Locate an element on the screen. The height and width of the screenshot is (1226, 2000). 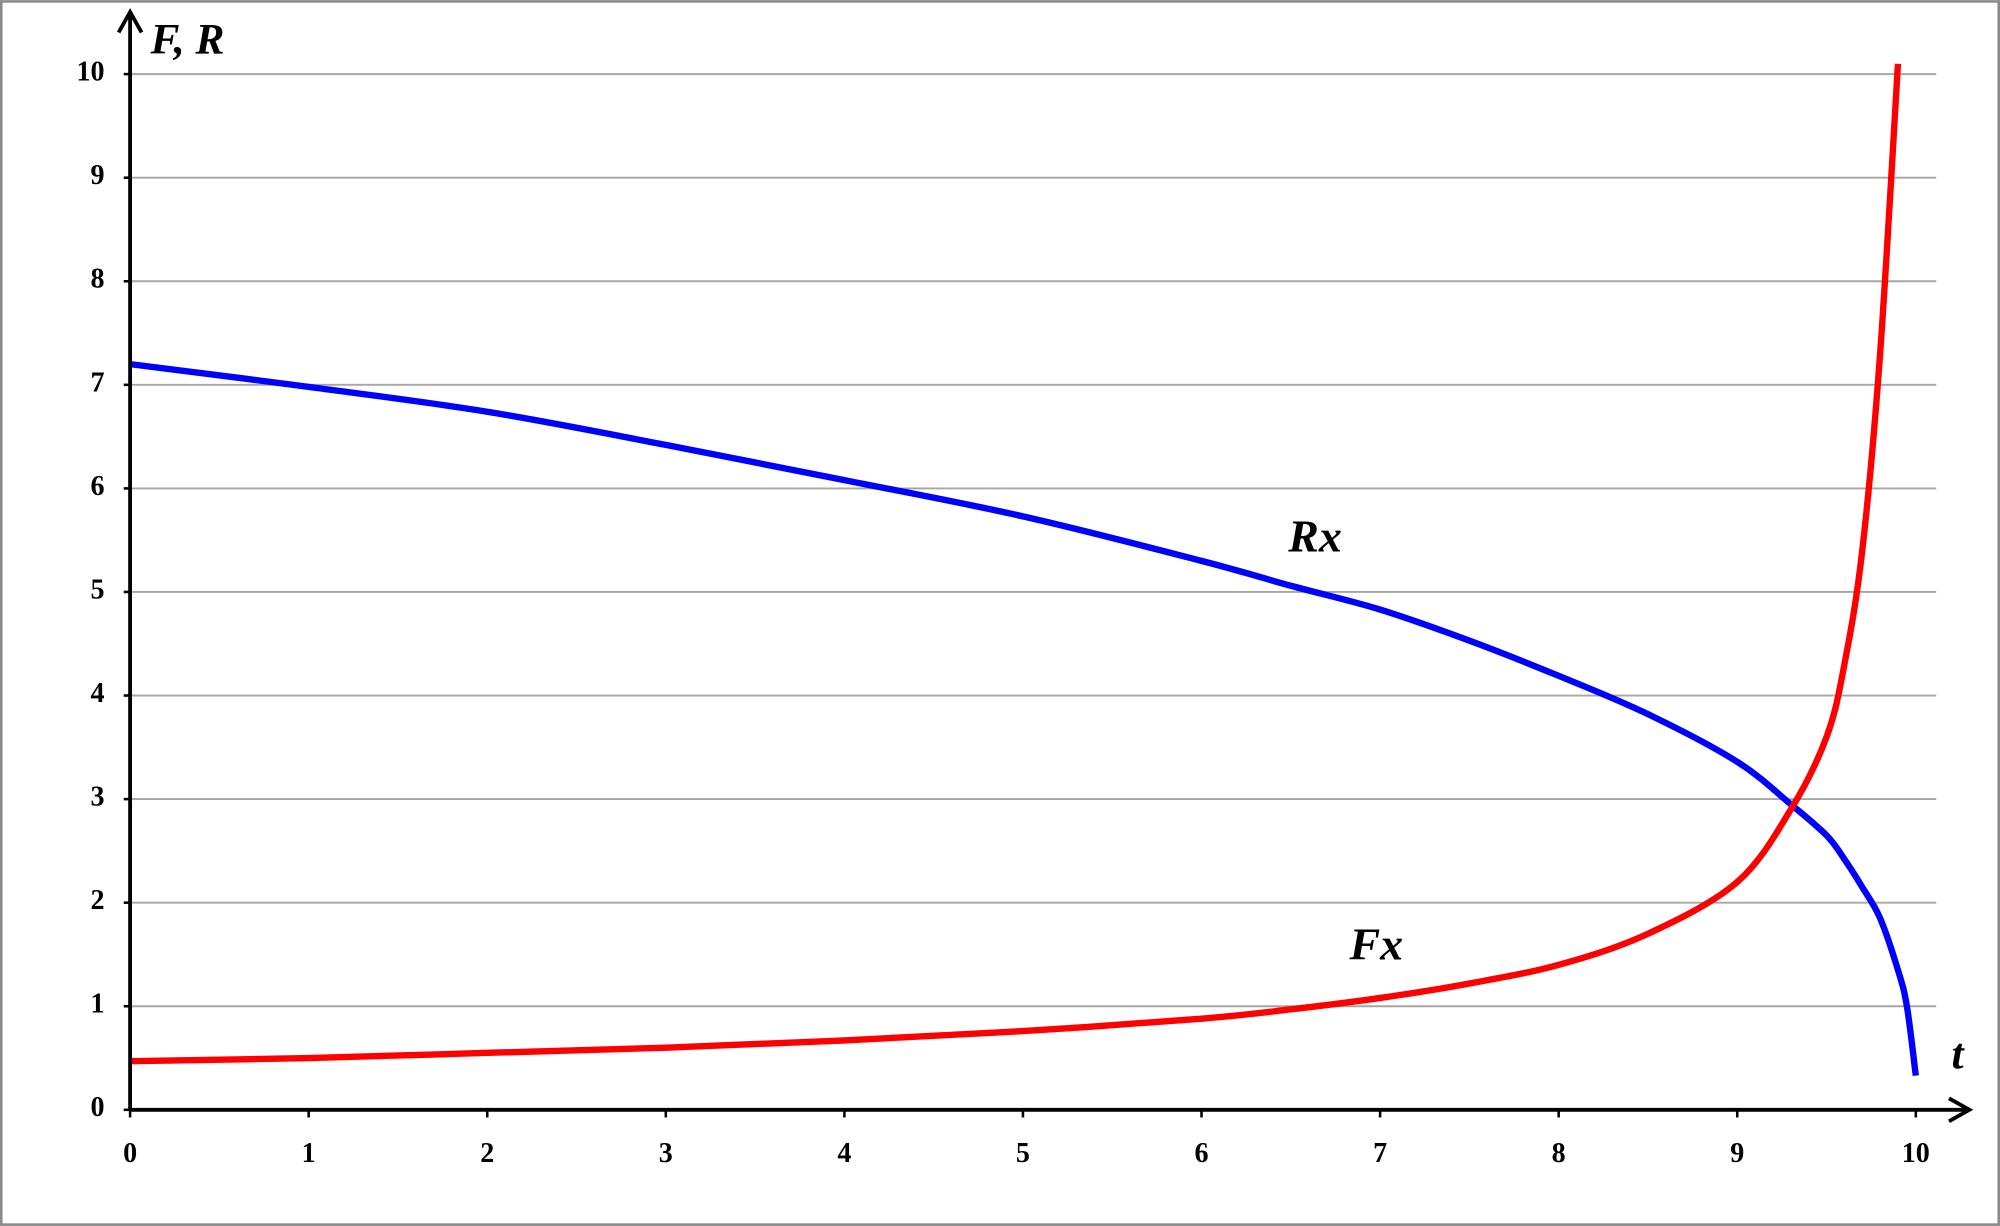
series-label: Rx is located at coordinates (1314, 535).